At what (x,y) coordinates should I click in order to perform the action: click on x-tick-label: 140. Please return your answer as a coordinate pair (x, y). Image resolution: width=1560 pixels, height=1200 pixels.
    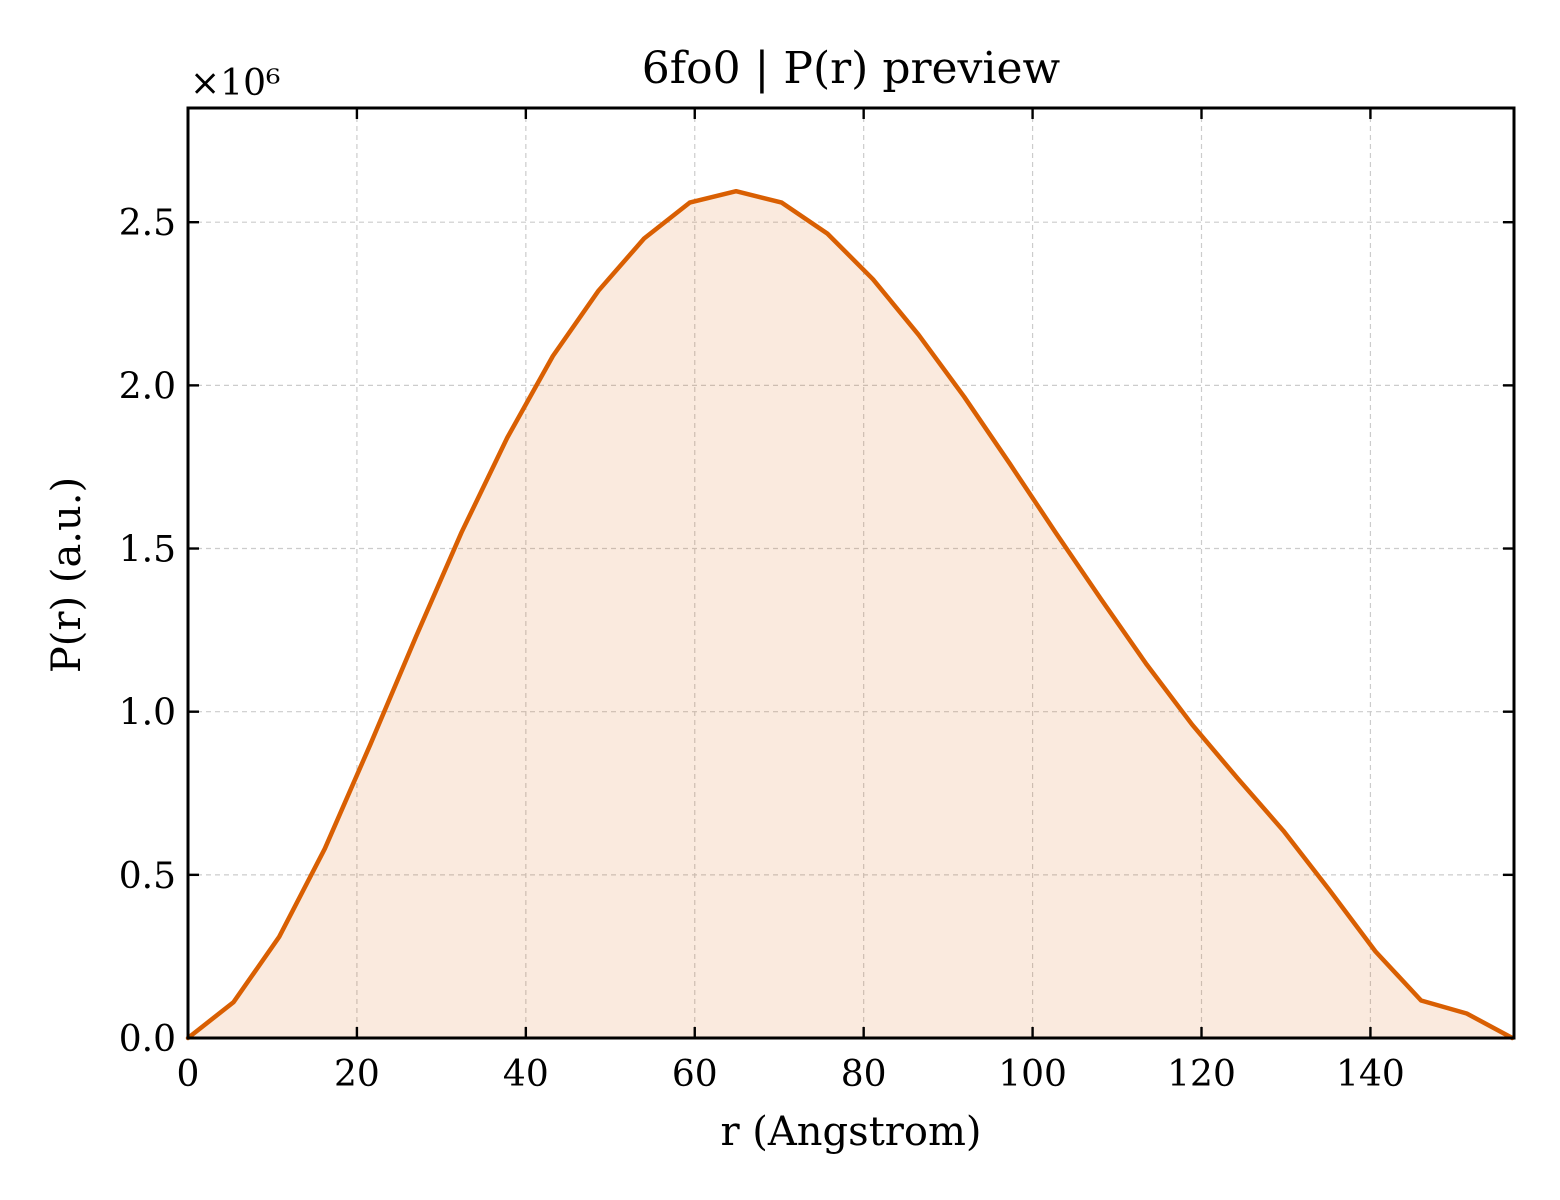
    Looking at the image, I should click on (1370, 1074).